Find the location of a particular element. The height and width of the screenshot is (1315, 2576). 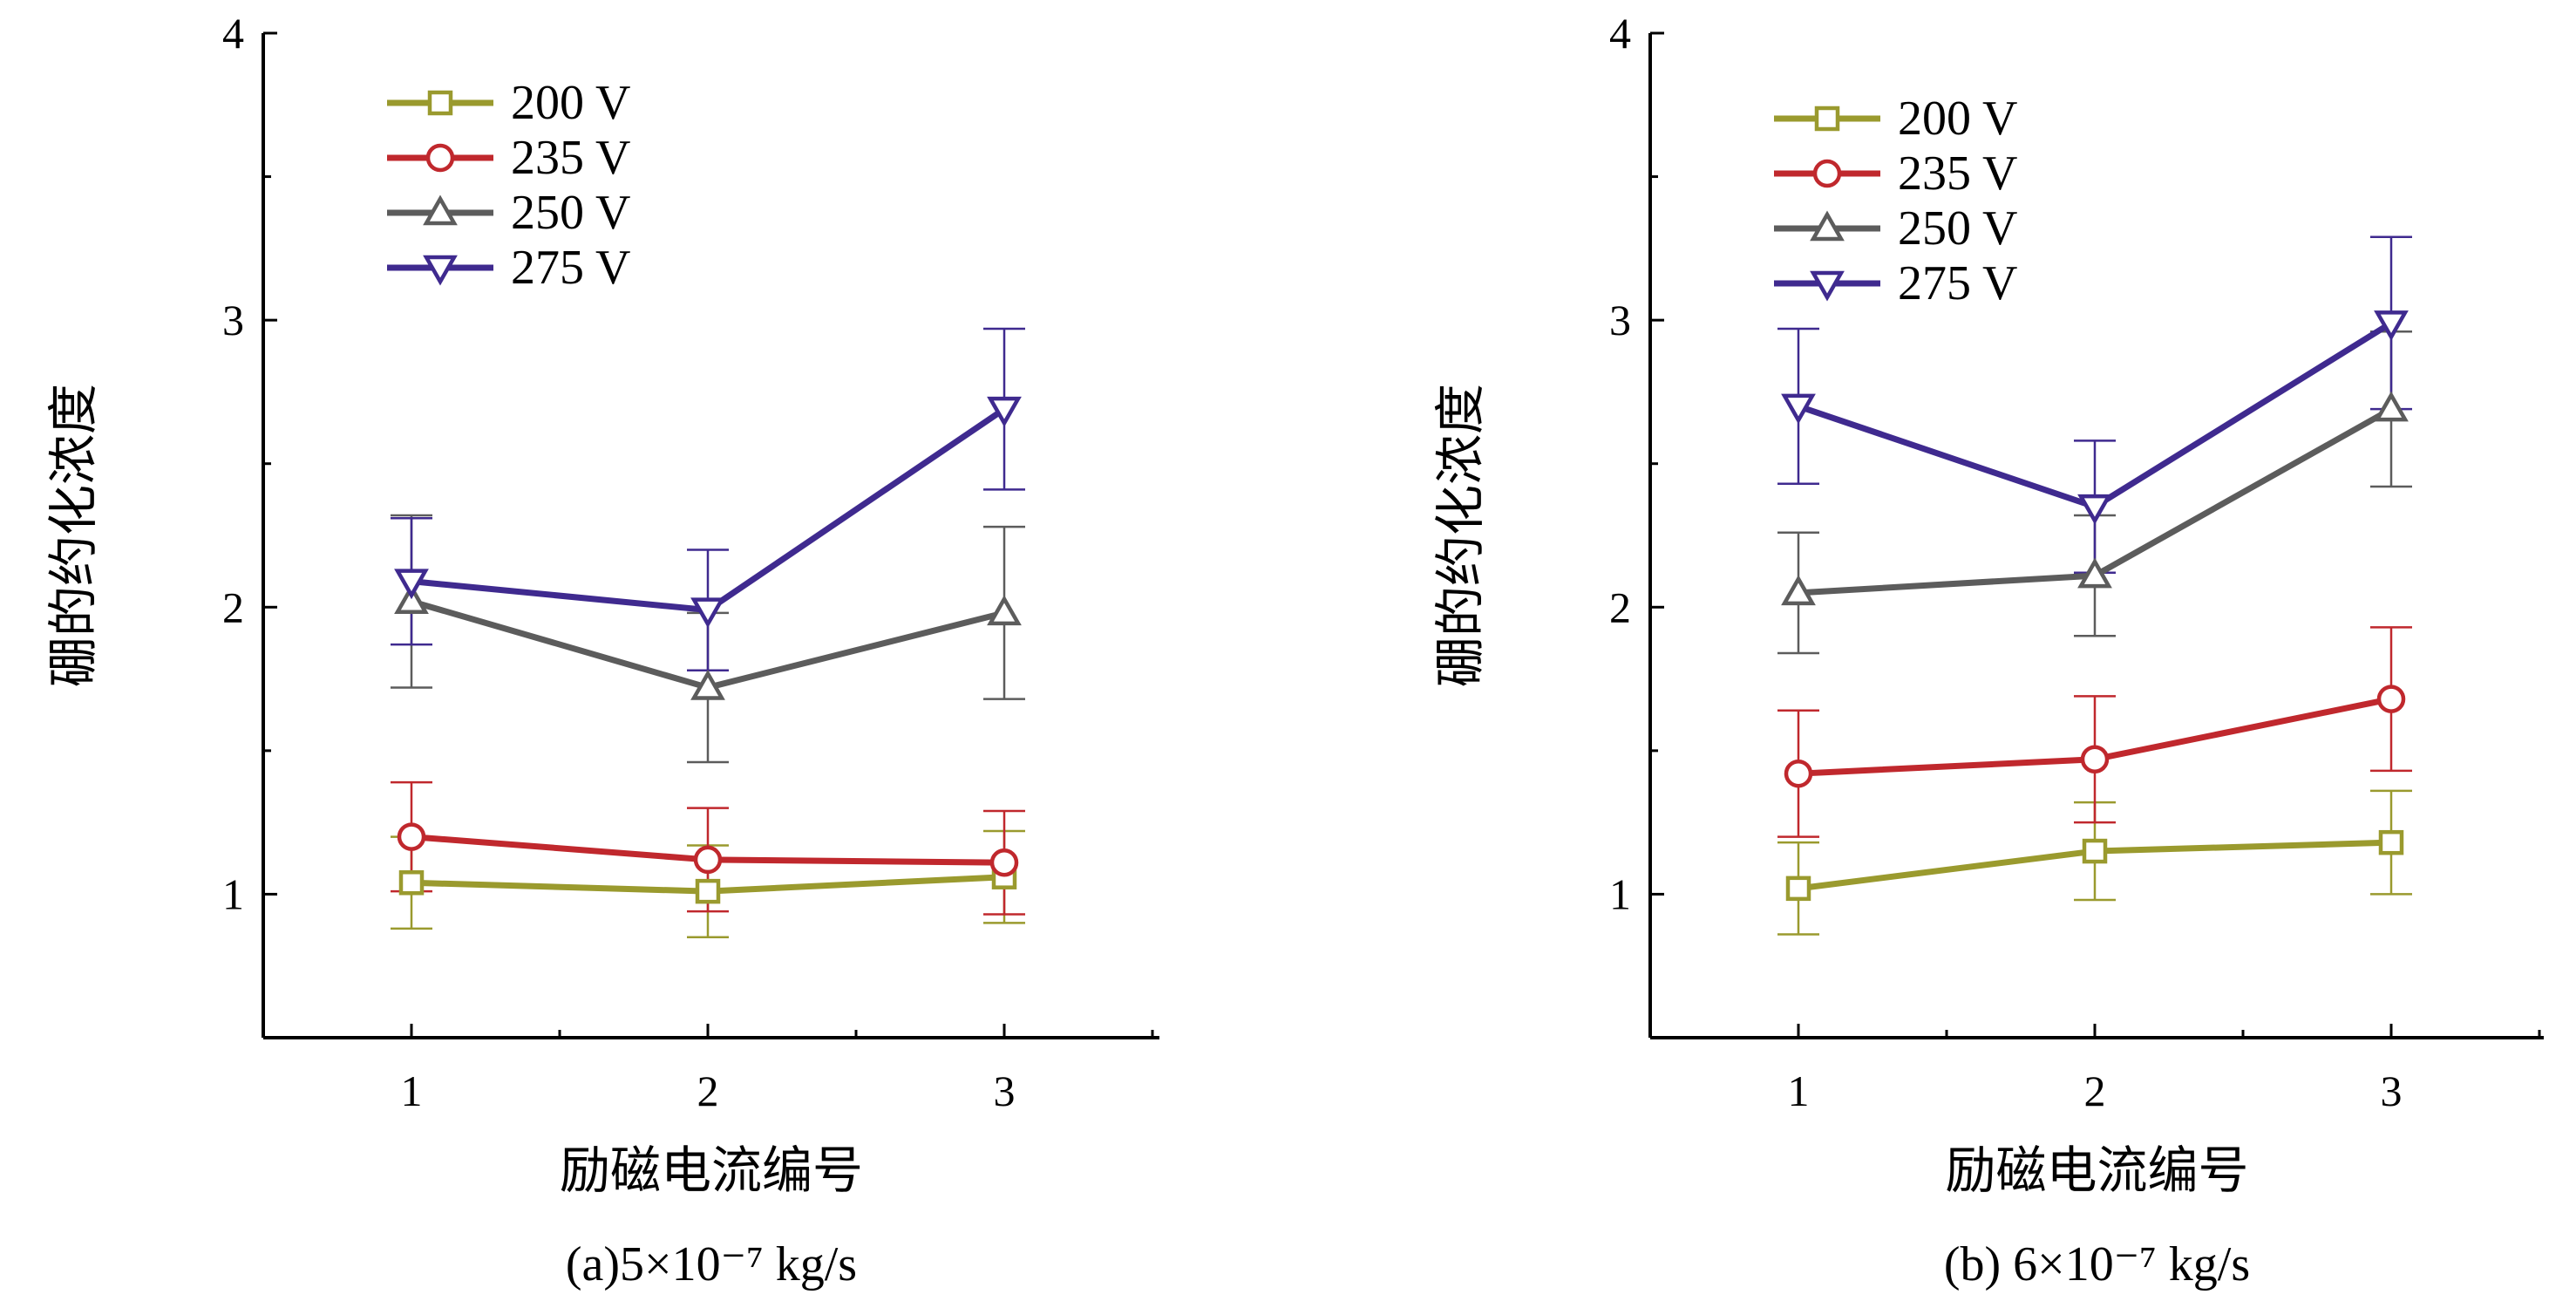

panel-caption: (b) 6×10⁻⁷ kg/s is located at coordinates (2097, 1264).